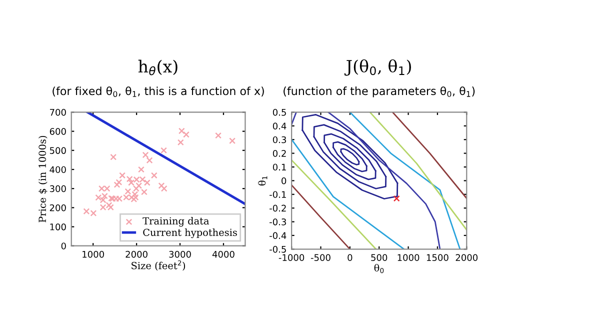  Describe the element at coordinates (223, 254) in the screenshot. I see `x-tick-label: 4000` at that location.